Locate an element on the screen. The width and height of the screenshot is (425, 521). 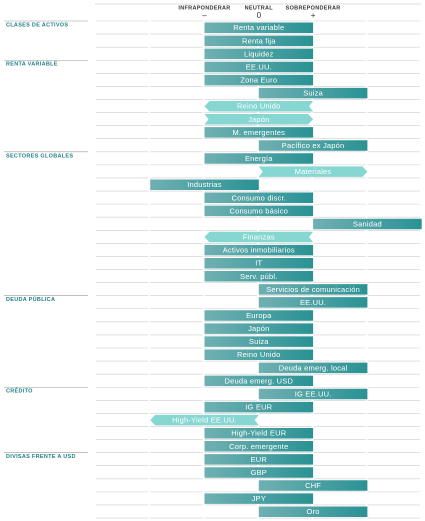
bar-label: Pacífico ex Japón is located at coordinates (313, 145).